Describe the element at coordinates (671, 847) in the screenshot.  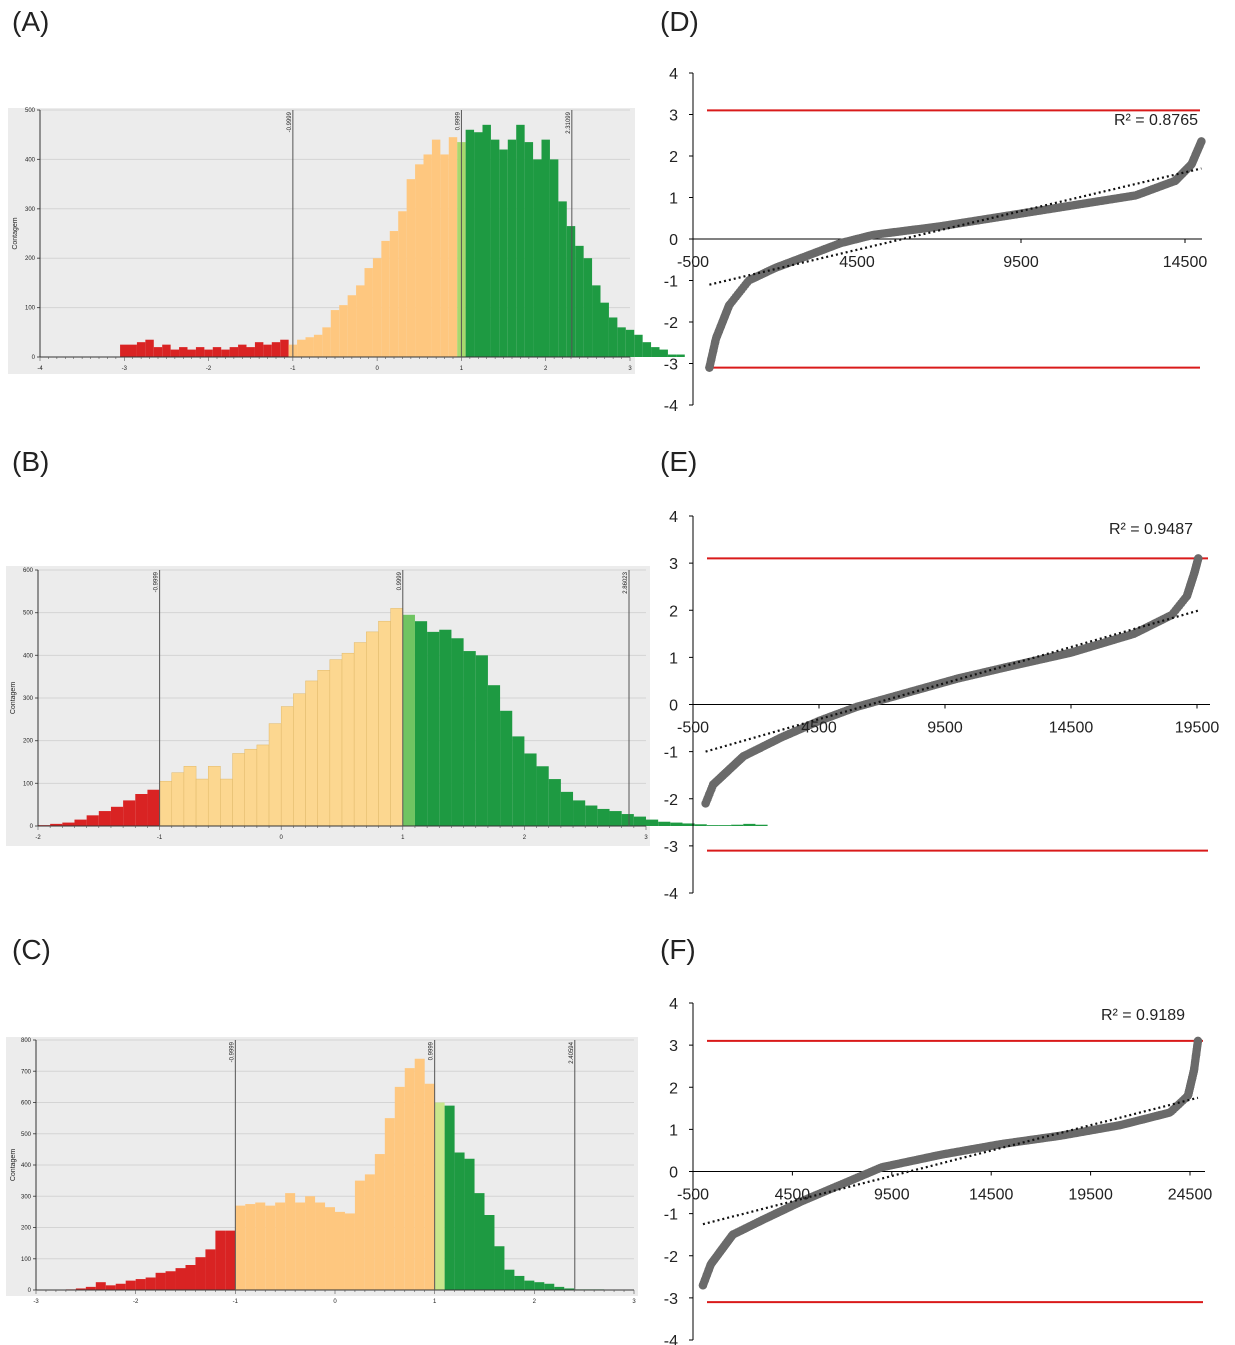
I see `qq-4-ytick-label: -3` at that location.